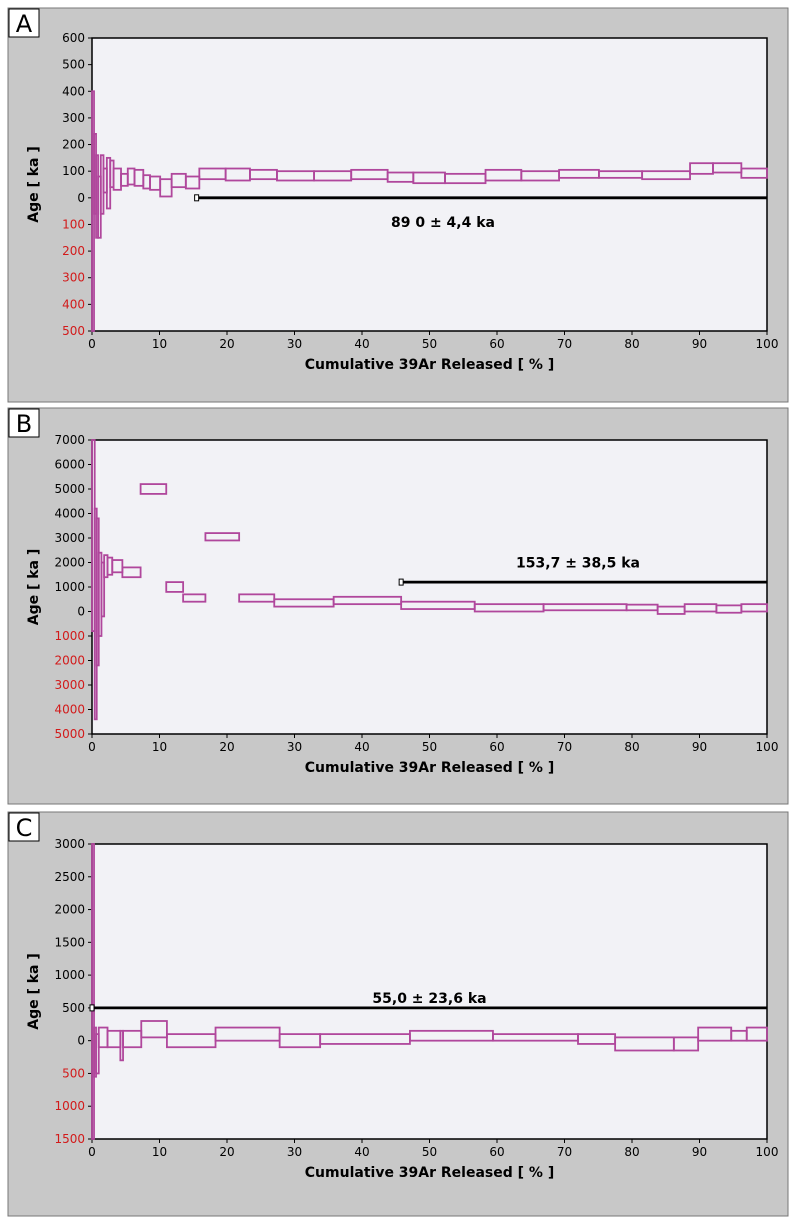 This screenshot has height=1224, width=796. I want to click on panel-label: A, so click(24, 24).